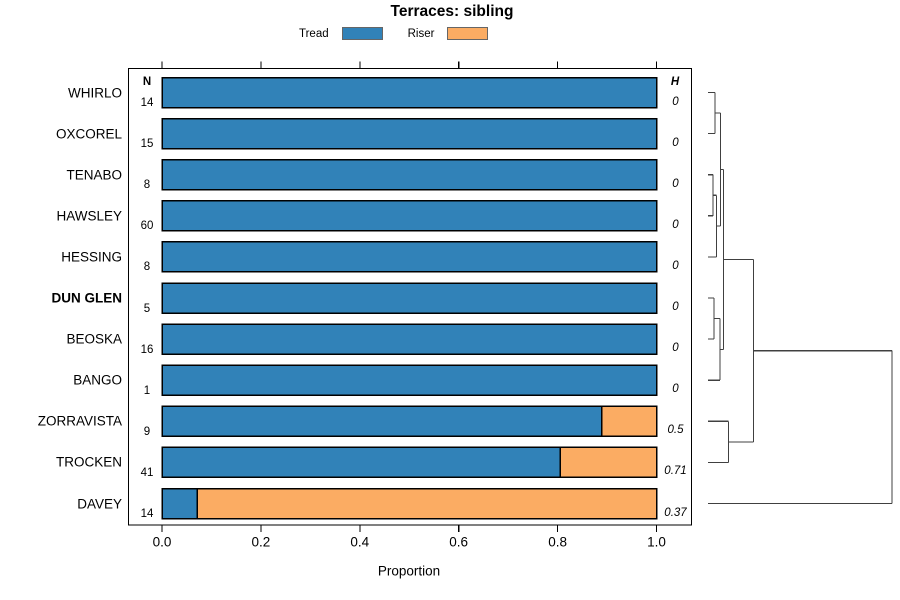 This screenshot has height=600, width=900. I want to click on n-value: 15, so click(147, 144).